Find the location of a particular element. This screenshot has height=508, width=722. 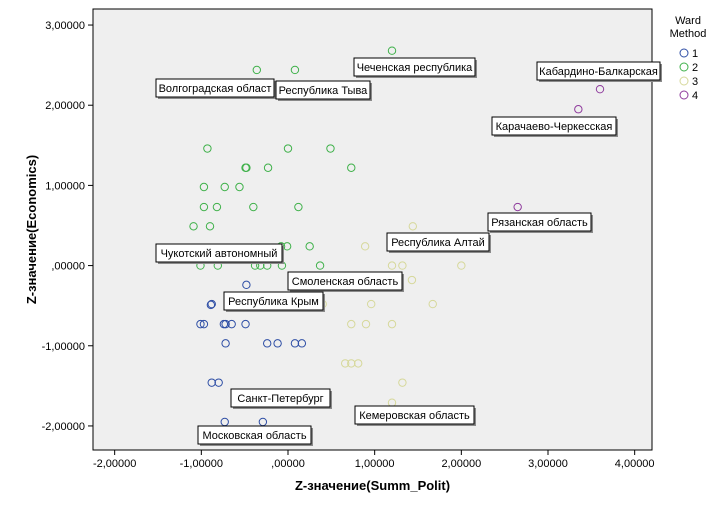

y-tick-label: ,00000 is located at coordinates (68, 267).